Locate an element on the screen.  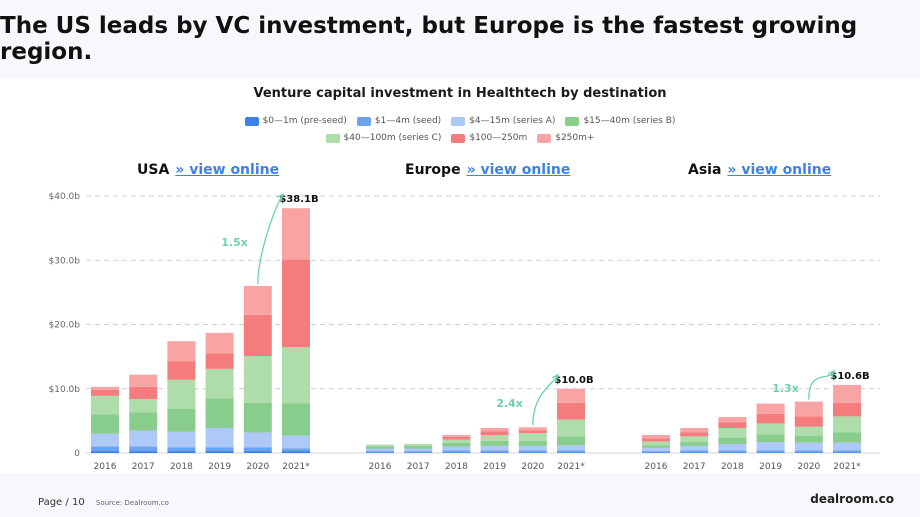
legend-label: $0—1m (pre-seed) is located at coordinates (304, 121).